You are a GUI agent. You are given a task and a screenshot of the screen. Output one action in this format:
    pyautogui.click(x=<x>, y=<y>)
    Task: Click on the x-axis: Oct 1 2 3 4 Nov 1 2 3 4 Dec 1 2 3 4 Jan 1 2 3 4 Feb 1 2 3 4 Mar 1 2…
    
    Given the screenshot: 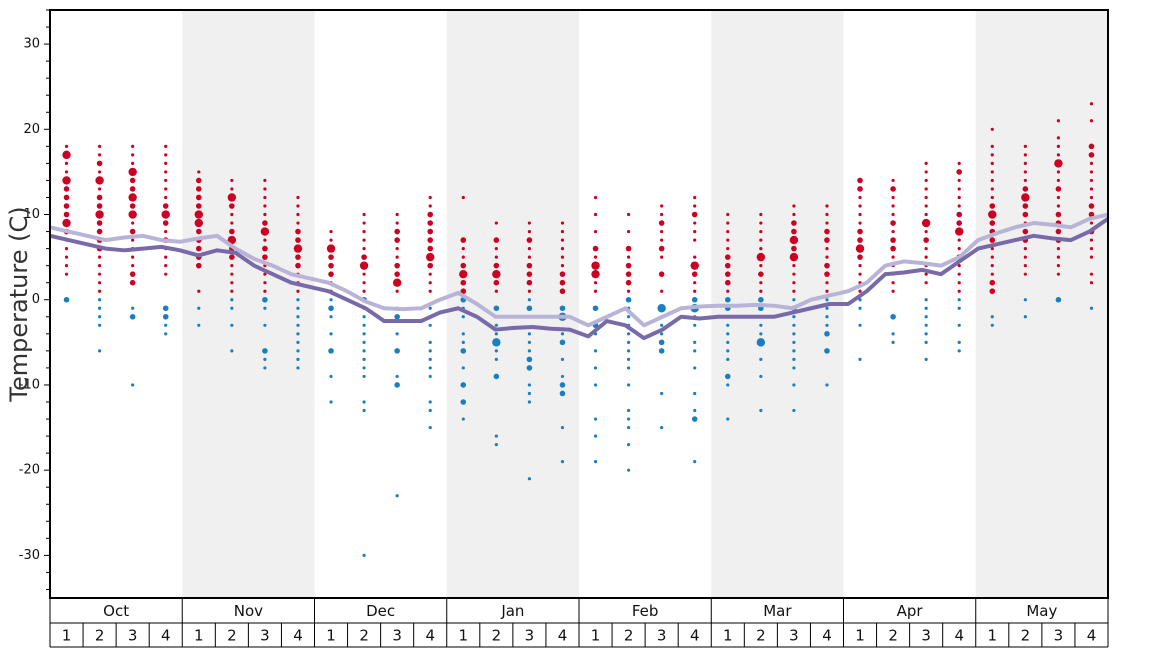 What is the action you would take?
    pyautogui.click(x=579, y=623)
    